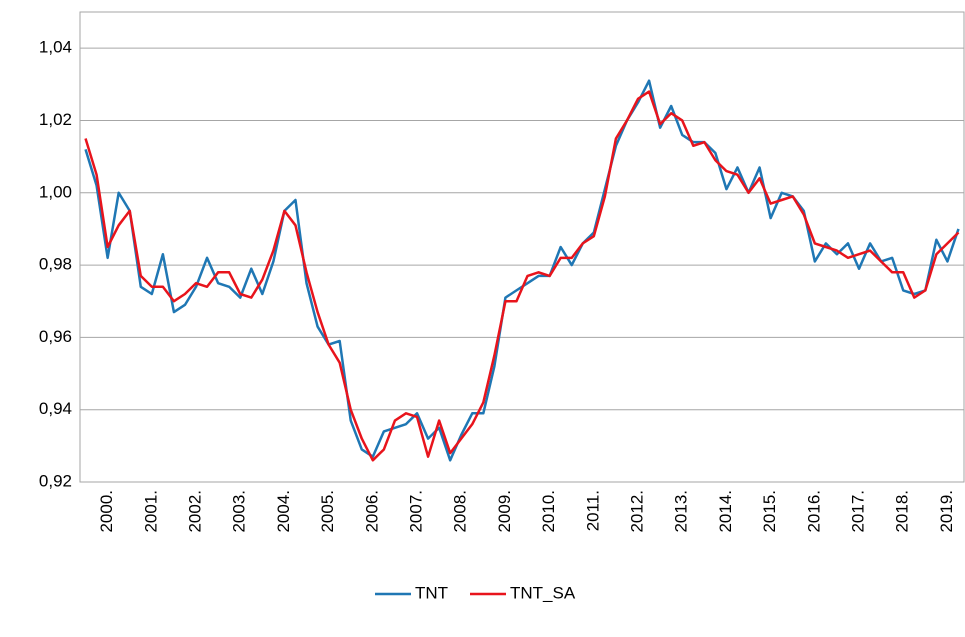  Describe the element at coordinates (55, 336) in the screenshot. I see `y-tick-label: 0,96` at that location.